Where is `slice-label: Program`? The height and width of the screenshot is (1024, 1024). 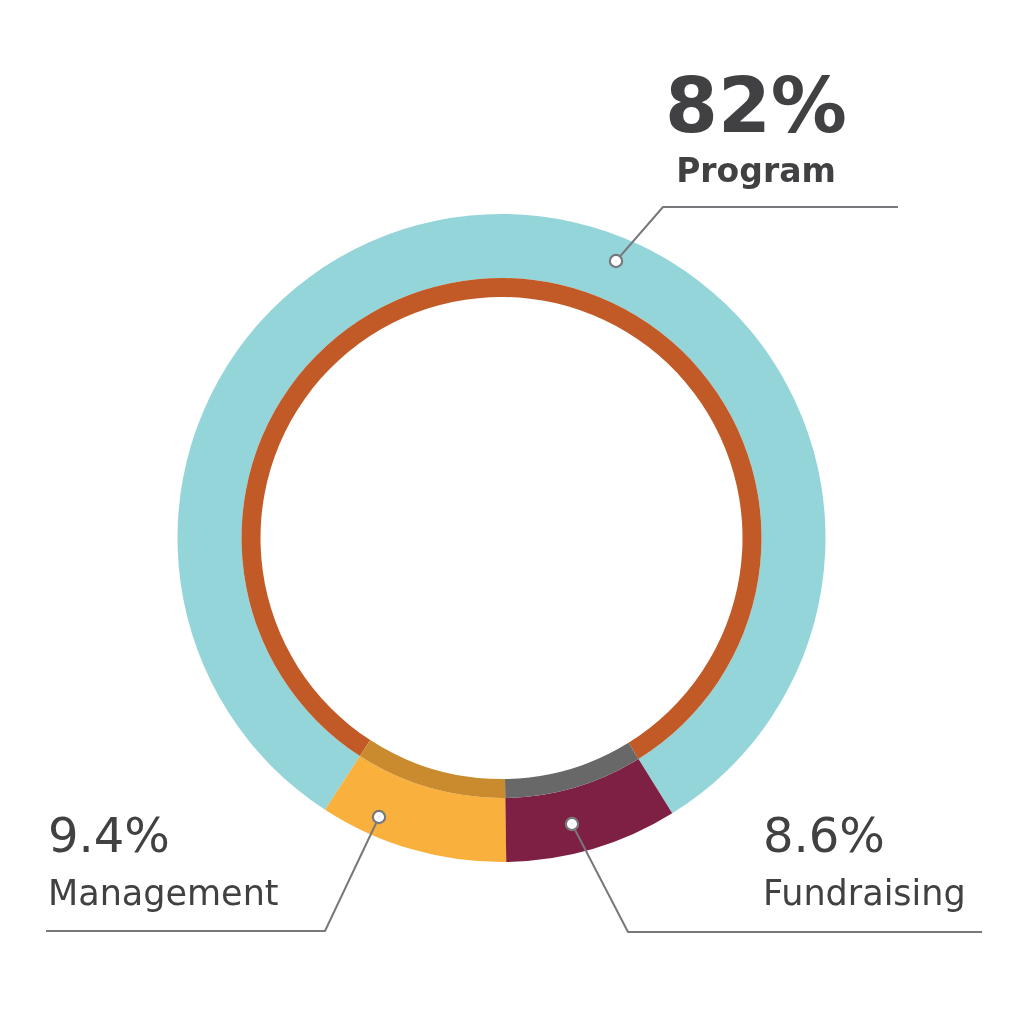 slice-label: Program is located at coordinates (756, 170).